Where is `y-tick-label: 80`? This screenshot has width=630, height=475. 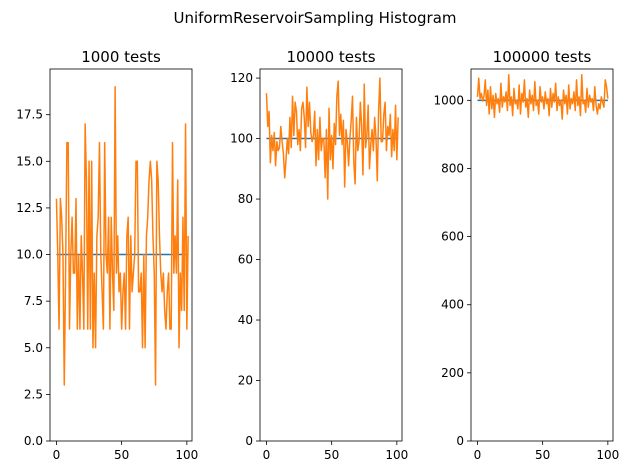 y-tick-label: 80 is located at coordinates (245, 199).